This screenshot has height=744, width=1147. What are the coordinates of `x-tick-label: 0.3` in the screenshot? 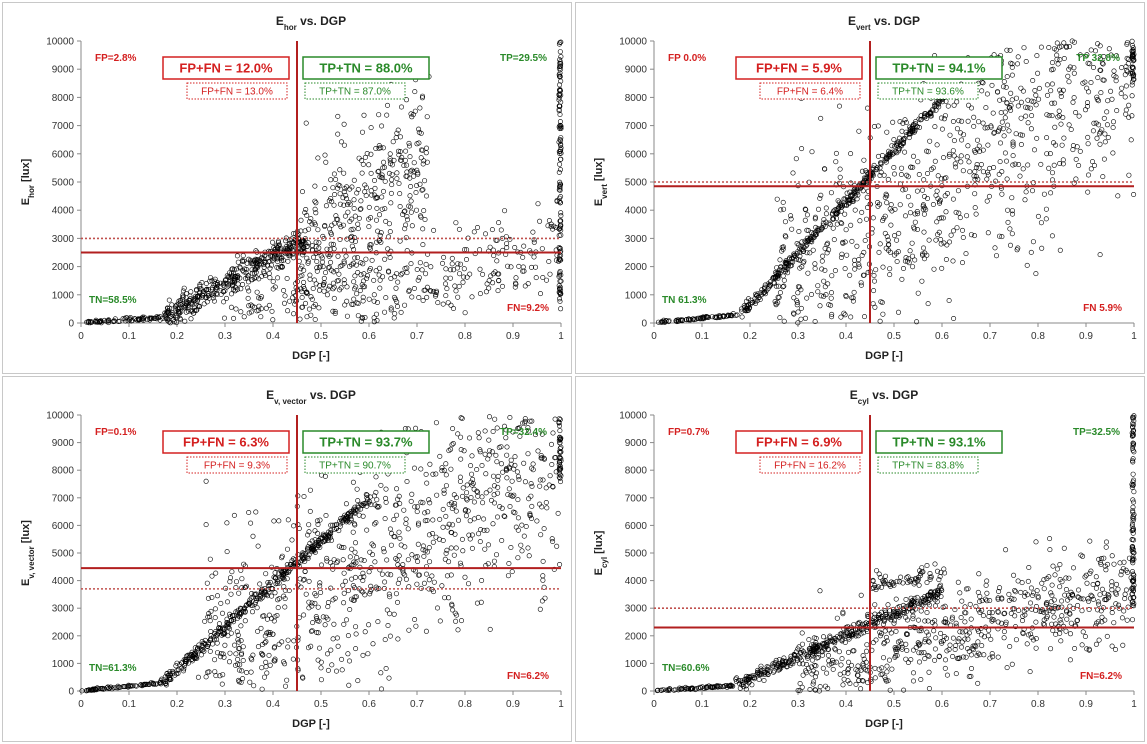 It's located at (225, 336).